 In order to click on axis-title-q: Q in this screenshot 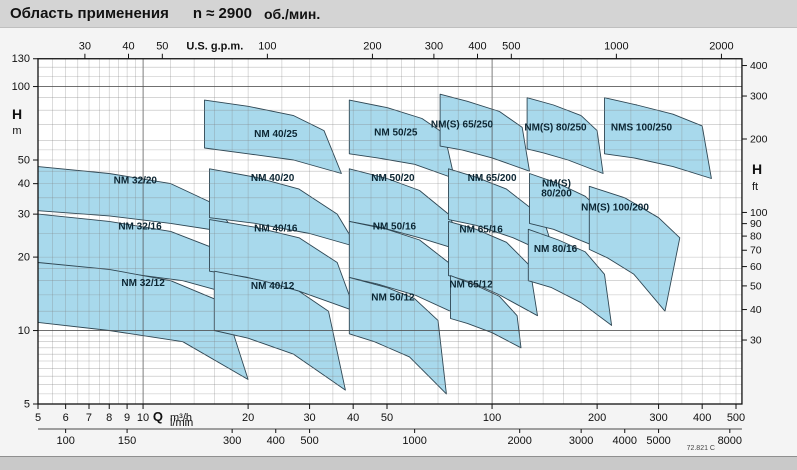, I will do `click(158, 416)`.